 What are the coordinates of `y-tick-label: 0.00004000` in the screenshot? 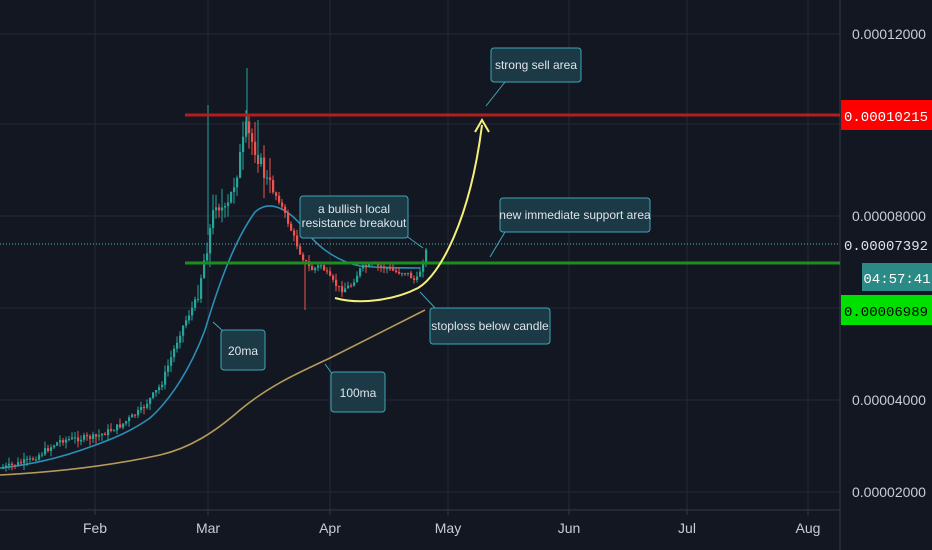 It's located at (889, 400).